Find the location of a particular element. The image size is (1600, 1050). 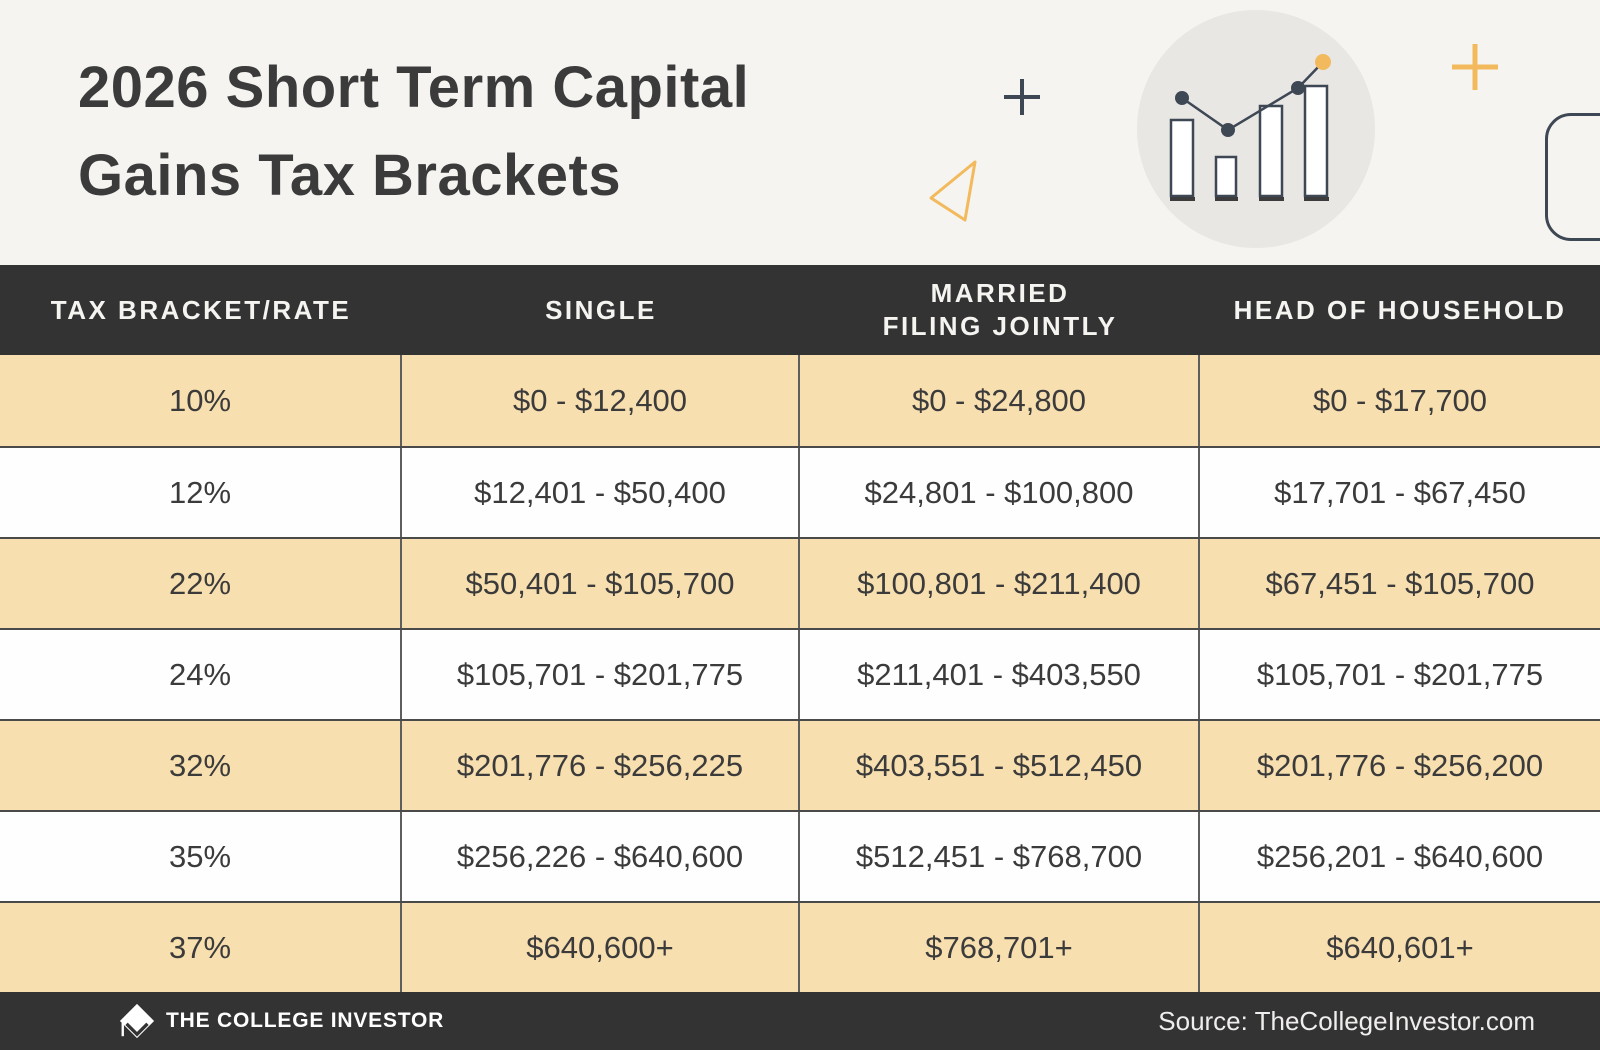

cell-rate: 32% is located at coordinates (201, 765).